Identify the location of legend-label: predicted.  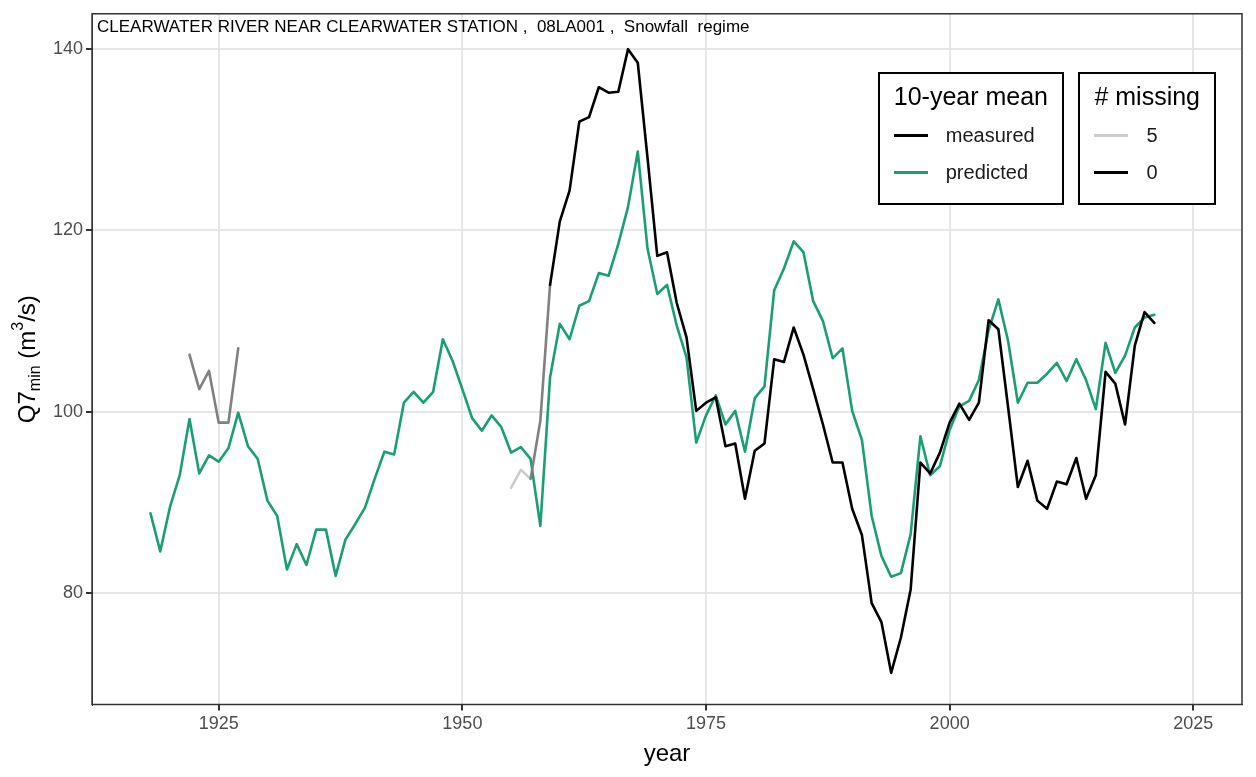
(987, 172).